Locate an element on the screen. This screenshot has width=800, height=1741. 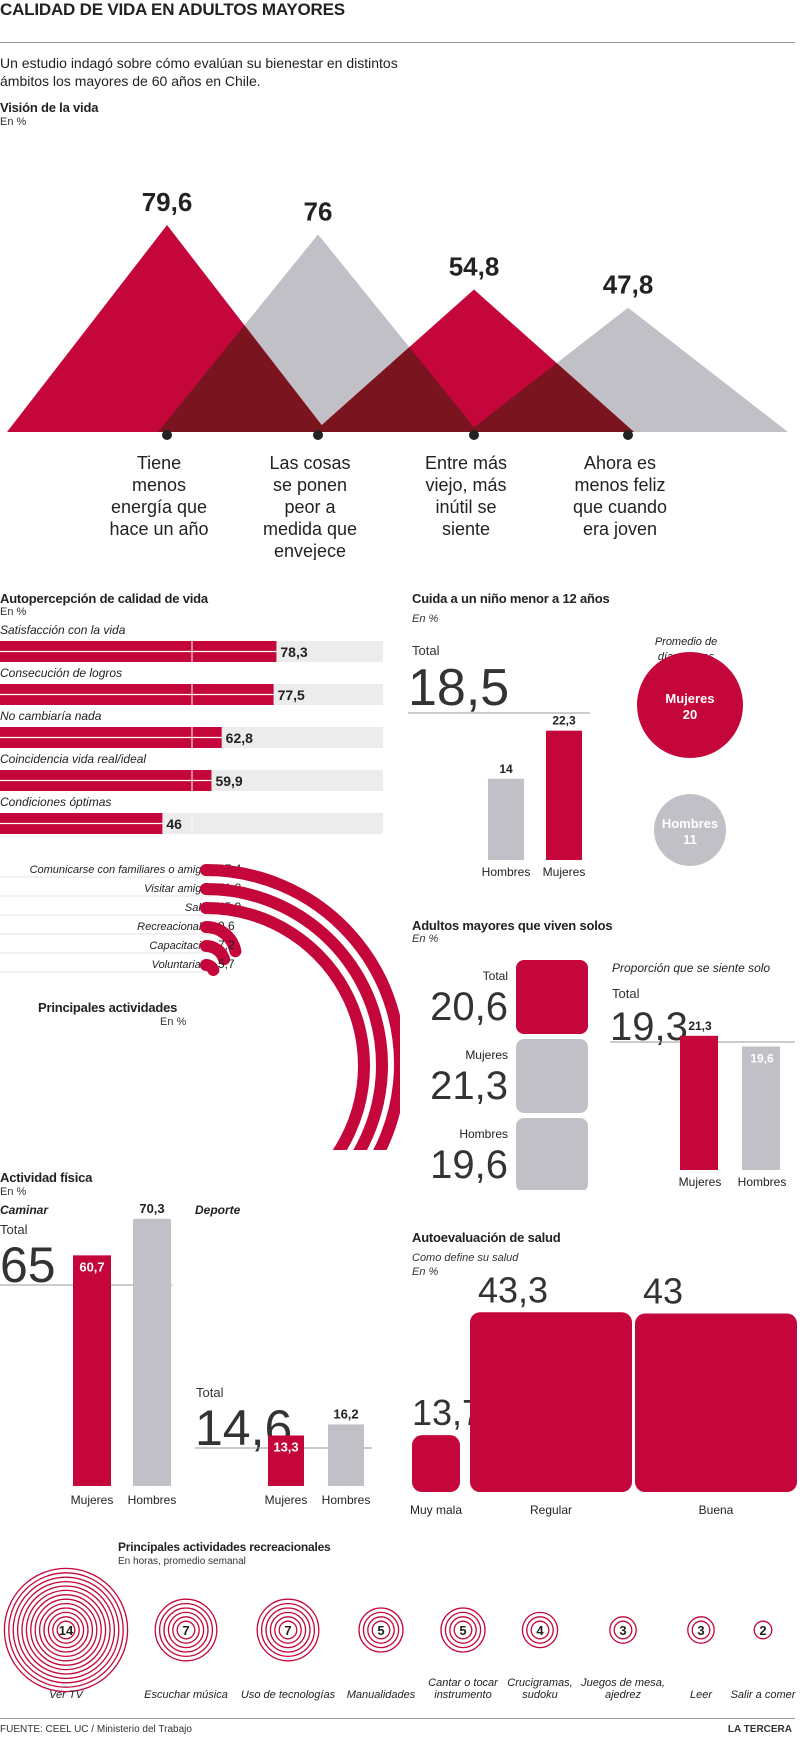
recreacionales-label-4: Manualidades is located at coordinates (381, 1695).